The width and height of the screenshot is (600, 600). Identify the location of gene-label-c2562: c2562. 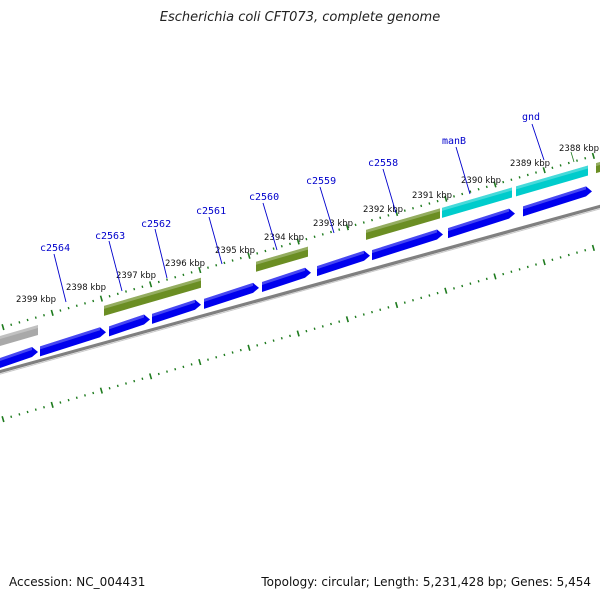
(156, 224).